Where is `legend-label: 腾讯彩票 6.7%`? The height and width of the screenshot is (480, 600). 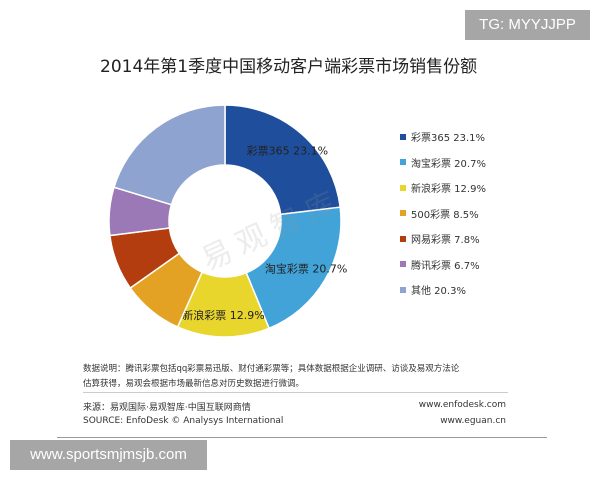 legend-label: 腾讯彩票 6.7% is located at coordinates (445, 266).